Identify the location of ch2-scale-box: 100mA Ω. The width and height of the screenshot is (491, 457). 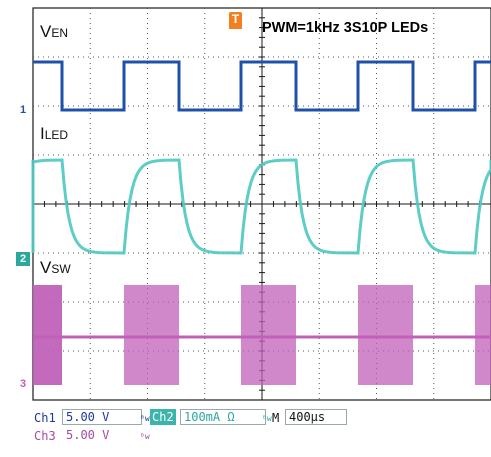
(223, 417).